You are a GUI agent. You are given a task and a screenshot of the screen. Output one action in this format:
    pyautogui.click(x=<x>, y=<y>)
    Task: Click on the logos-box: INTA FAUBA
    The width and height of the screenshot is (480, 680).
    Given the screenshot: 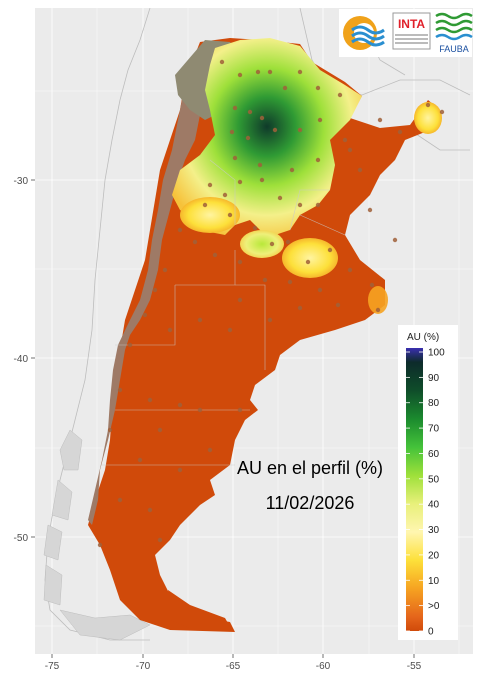 What is the action you would take?
    pyautogui.click(x=406, y=33)
    